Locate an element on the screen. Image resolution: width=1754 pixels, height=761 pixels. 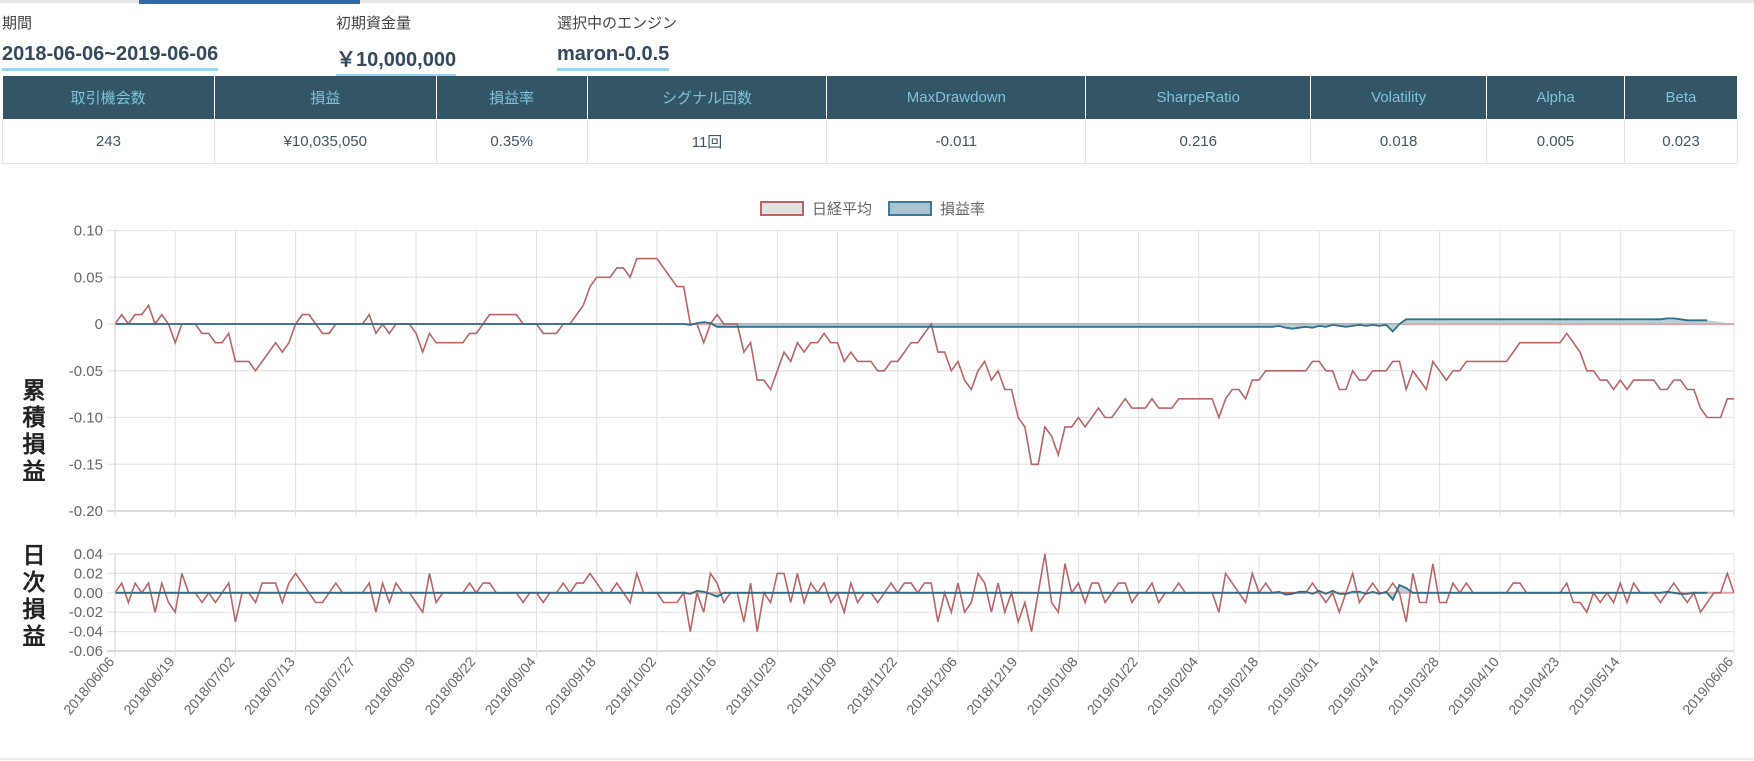
x-tick-label: 2018/11/22 is located at coordinates (871, 684).